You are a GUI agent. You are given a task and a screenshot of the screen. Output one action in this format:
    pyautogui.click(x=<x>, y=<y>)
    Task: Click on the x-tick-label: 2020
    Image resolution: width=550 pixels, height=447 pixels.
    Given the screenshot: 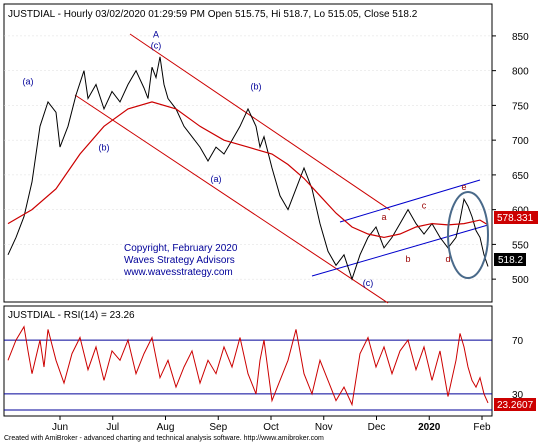 What is the action you would take?
    pyautogui.click(x=429, y=427)
    